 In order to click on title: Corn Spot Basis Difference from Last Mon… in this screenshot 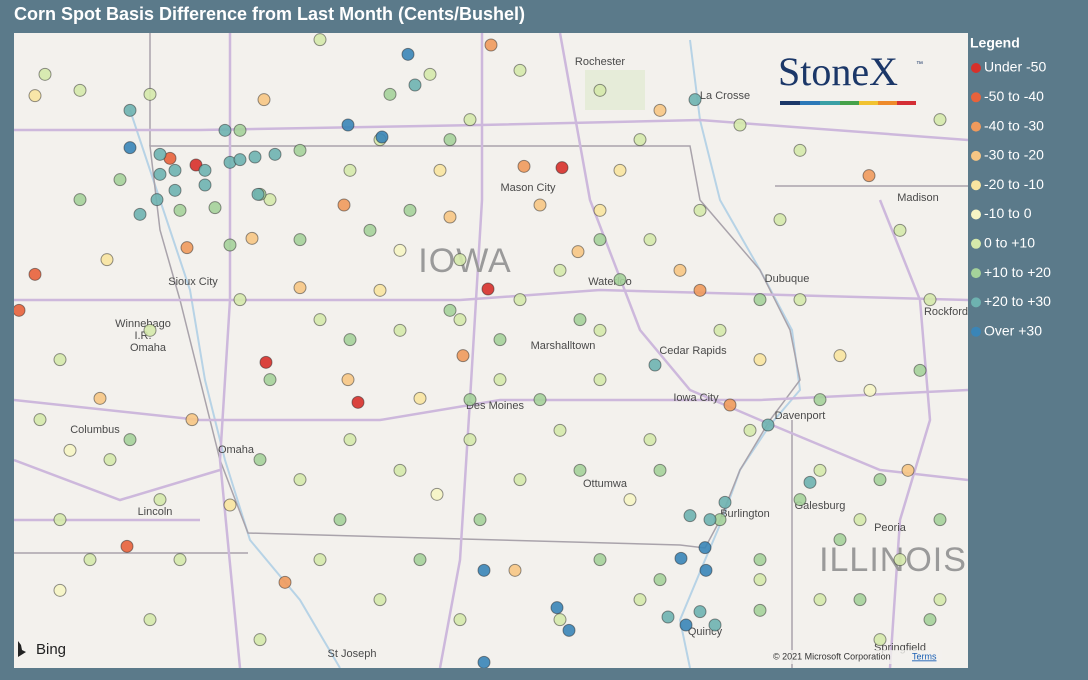, I will do `click(269, 14)`.